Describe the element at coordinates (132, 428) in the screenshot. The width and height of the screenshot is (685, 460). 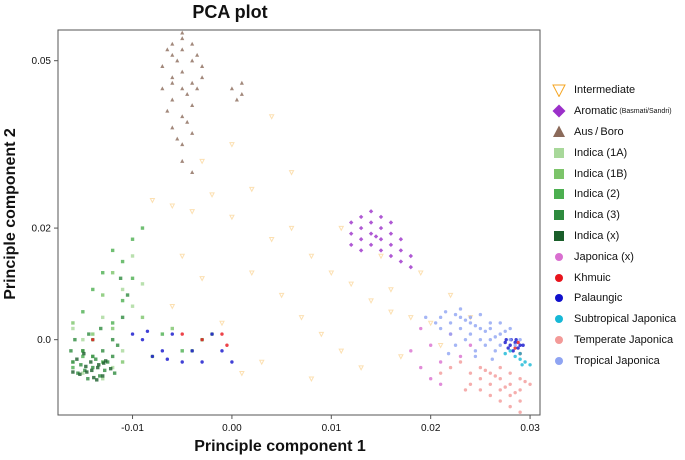
I see `x-tick-label: -0.01` at that location.